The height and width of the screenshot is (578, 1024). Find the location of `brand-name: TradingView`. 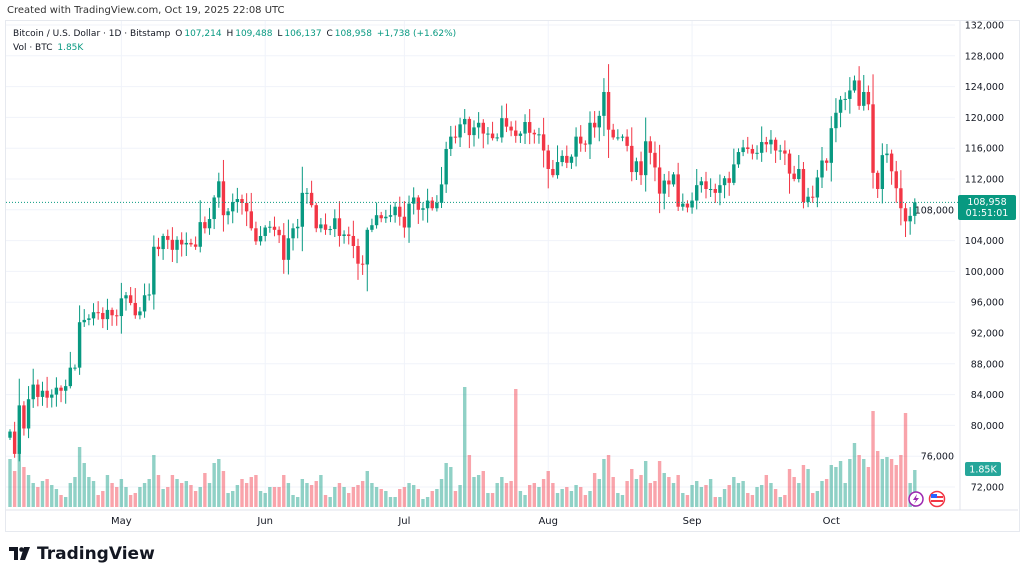

brand-name: TradingView is located at coordinates (96, 554).